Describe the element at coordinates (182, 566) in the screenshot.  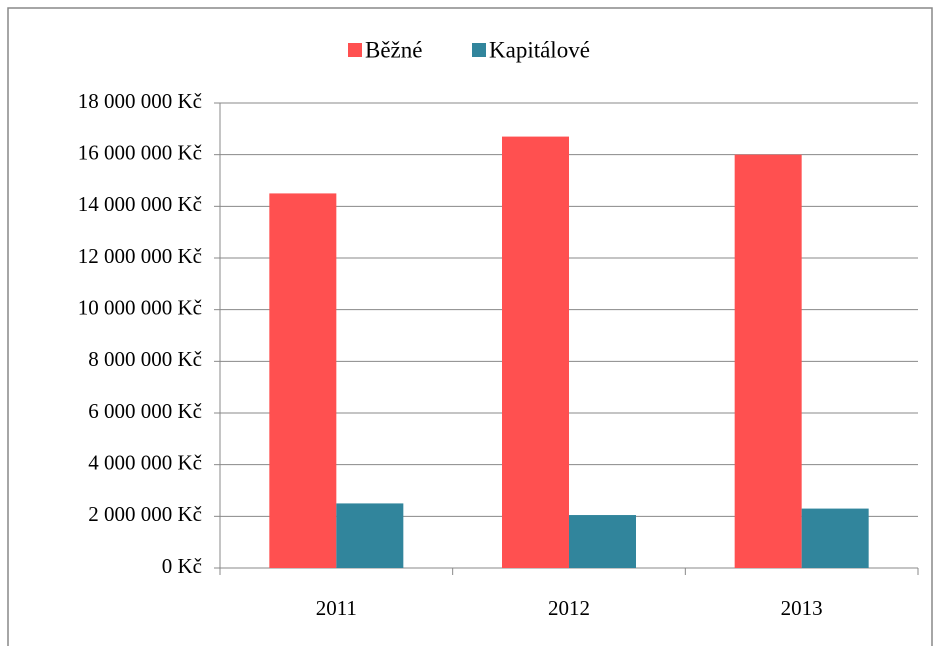
I see `y-tick-label: 0 Kč` at that location.